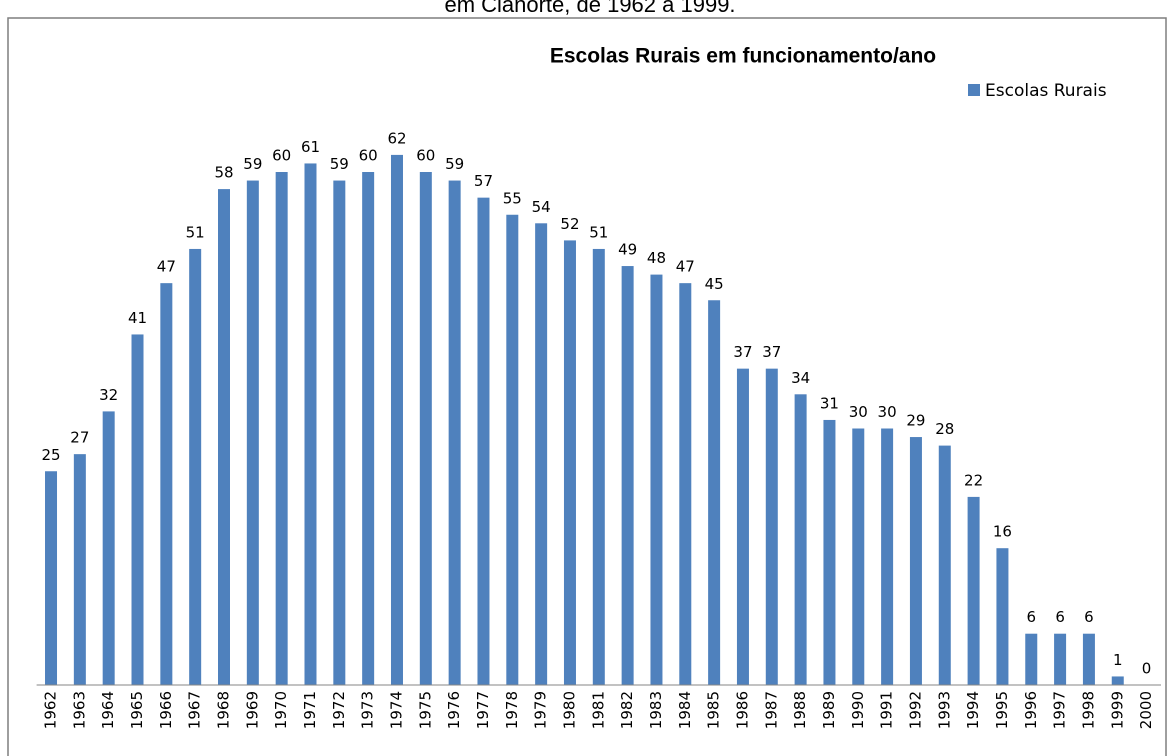 This screenshot has height=756, width=1174. What do you see at coordinates (223, 173) in the screenshot?
I see `data-label: 58` at bounding box center [223, 173].